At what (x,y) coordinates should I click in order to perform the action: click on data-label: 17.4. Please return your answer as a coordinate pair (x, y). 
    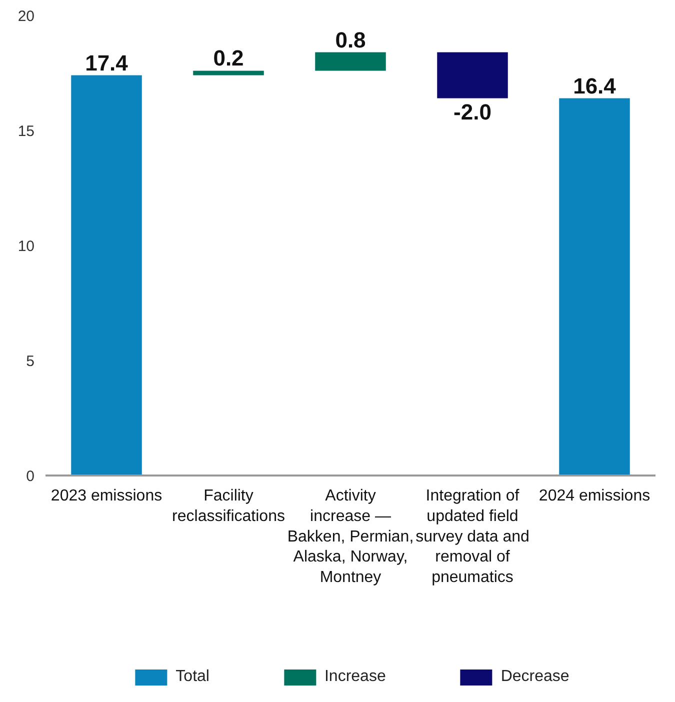
    Looking at the image, I should click on (107, 63).